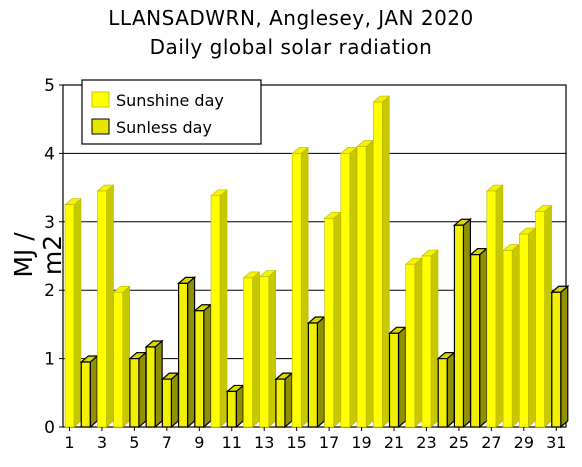 The image size is (582, 467). I want to click on x-tick-label: 19, so click(361, 442).